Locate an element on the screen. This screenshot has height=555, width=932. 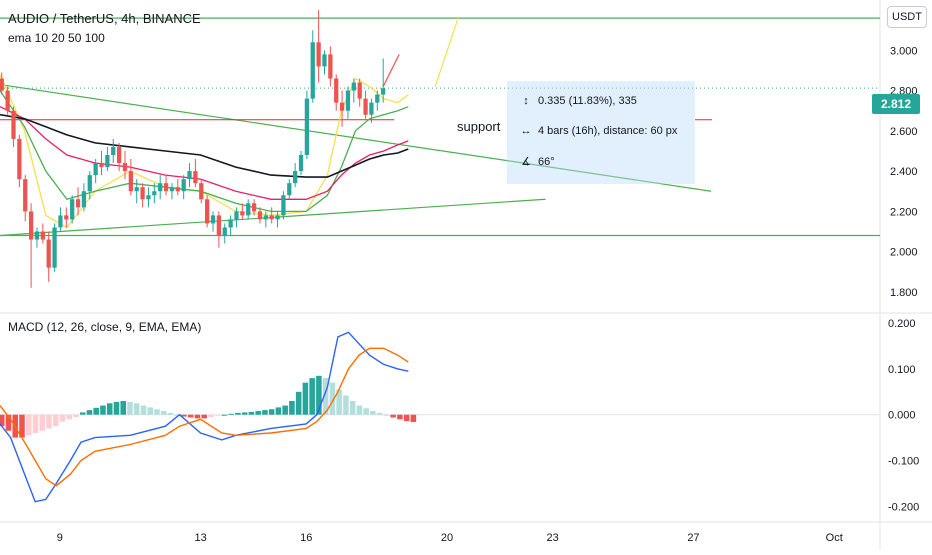
currency-button: USDT is located at coordinates (907, 17).